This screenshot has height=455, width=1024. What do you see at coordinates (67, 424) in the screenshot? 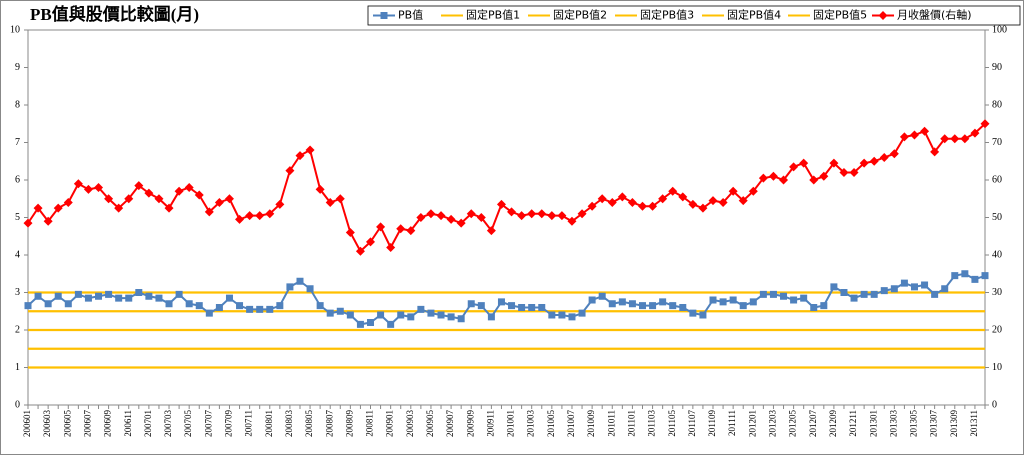
I see `x-tick-label: 200605` at bounding box center [67, 424].